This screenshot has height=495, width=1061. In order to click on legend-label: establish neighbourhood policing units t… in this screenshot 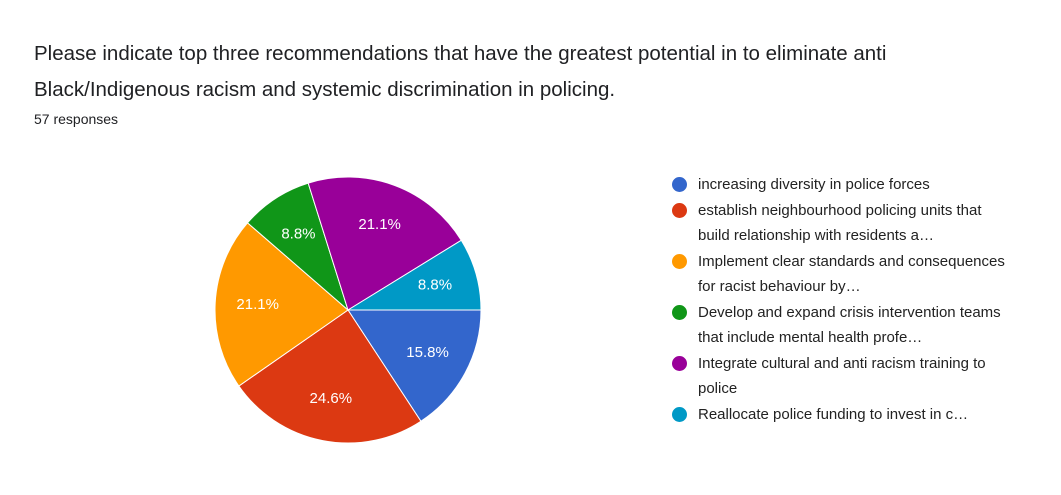, I will do `click(840, 223)`.